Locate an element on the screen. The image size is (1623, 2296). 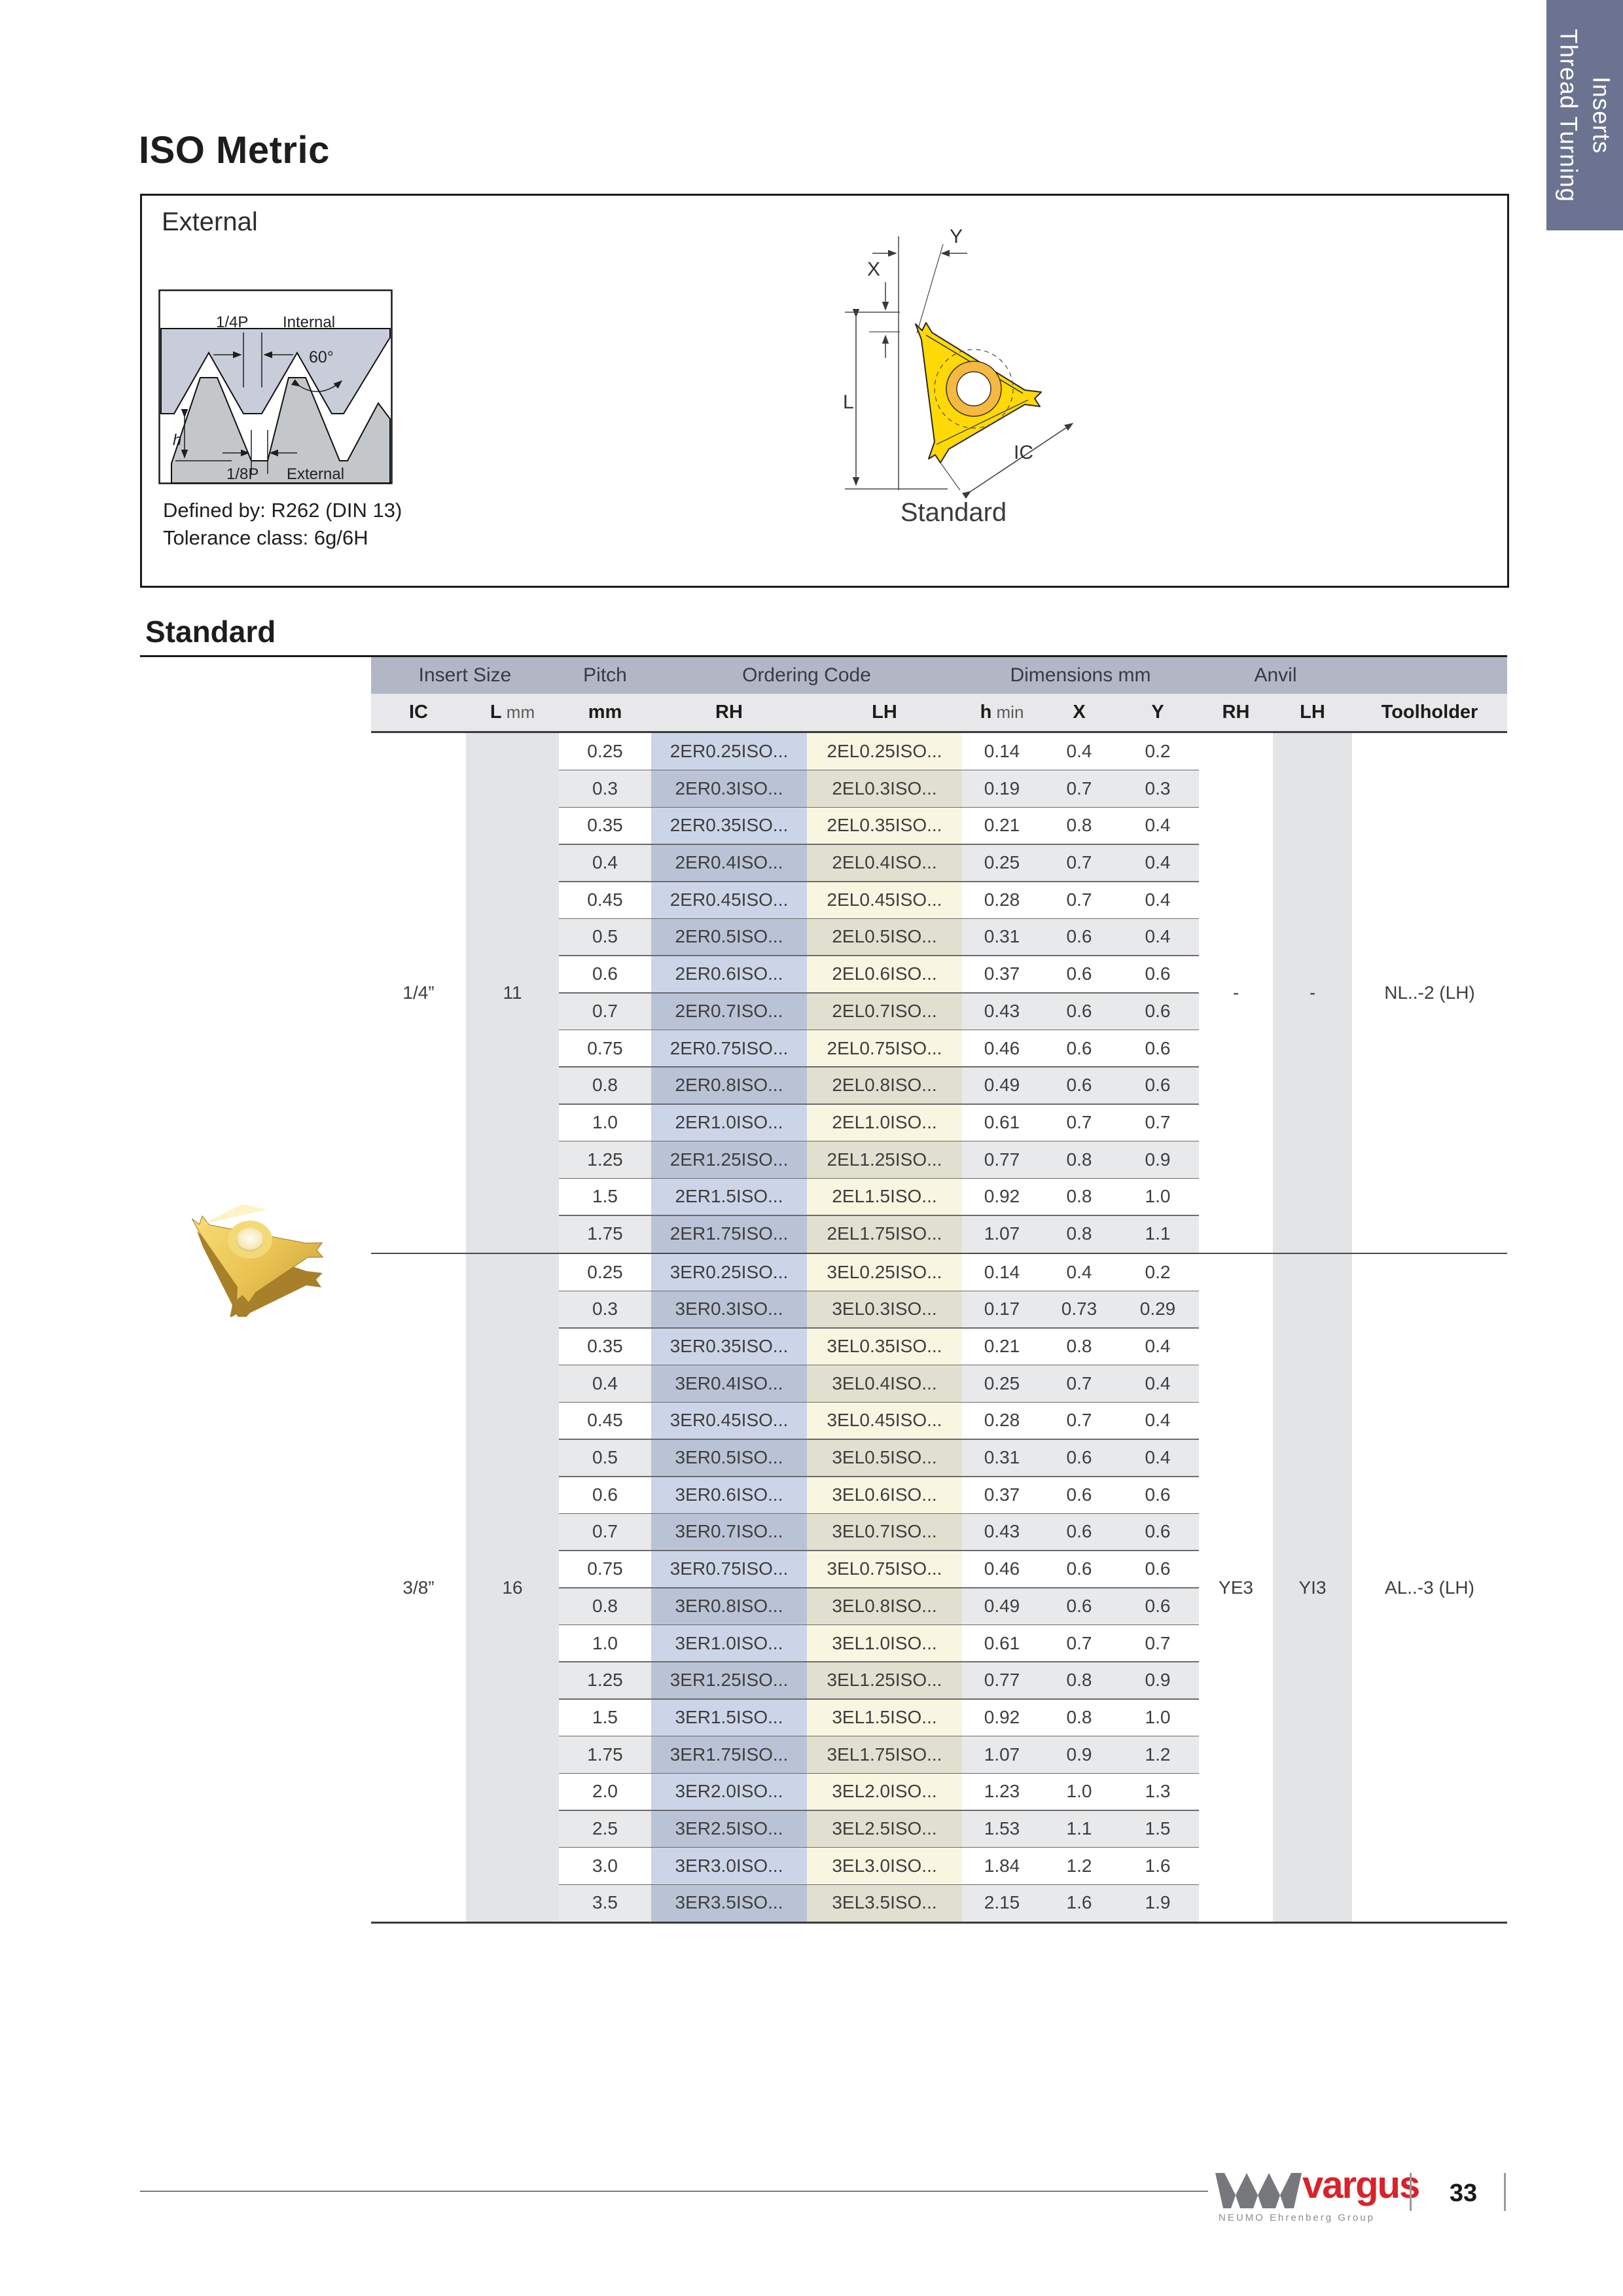
cell-pitch: 0.3 is located at coordinates (605, 788).